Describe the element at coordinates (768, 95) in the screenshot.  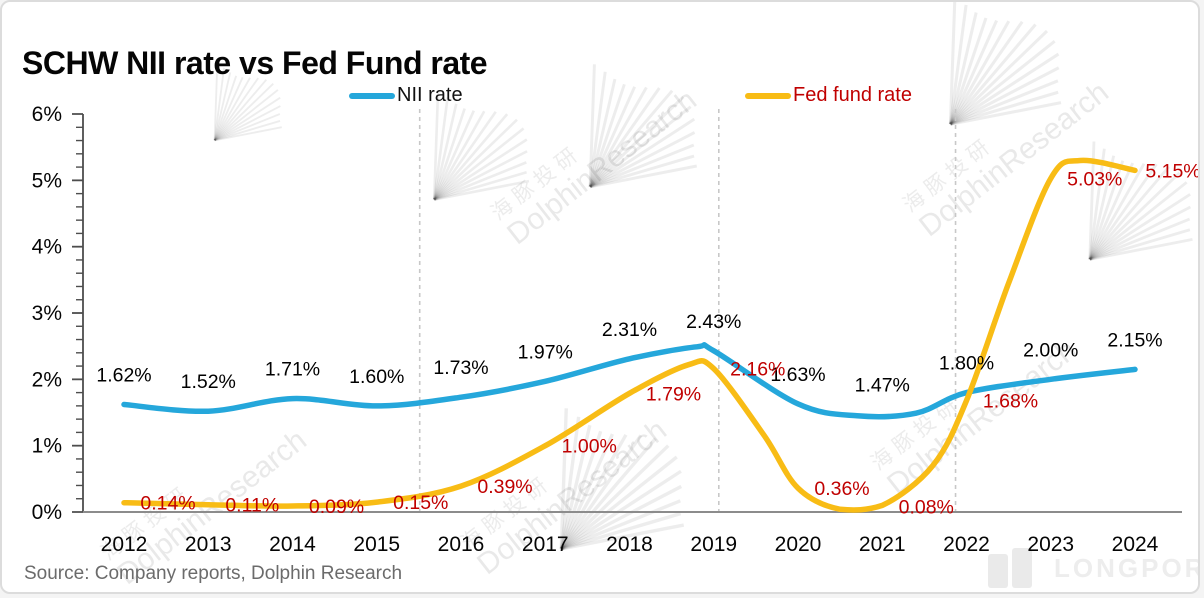
I see `fed-fund-rate-line-icon` at that location.